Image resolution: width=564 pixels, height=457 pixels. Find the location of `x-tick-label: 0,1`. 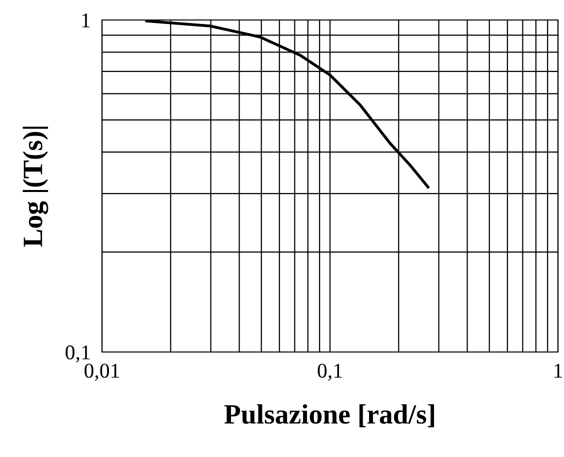

x-tick-label: 0,1 is located at coordinates (330, 372).